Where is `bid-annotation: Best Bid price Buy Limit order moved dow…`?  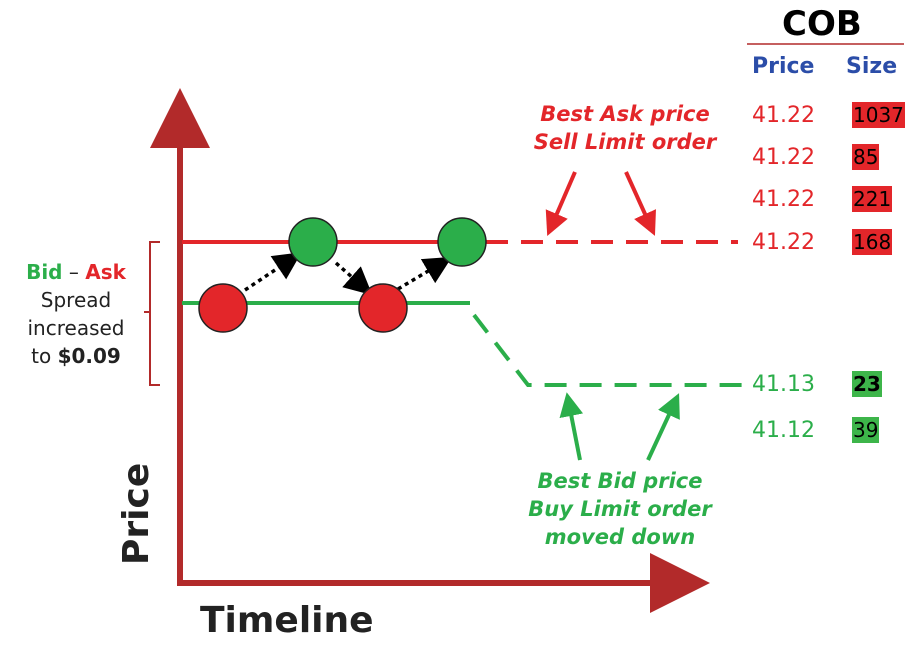 bid-annotation: Best Bid price Buy Limit order moved dow… is located at coordinates (620, 509).